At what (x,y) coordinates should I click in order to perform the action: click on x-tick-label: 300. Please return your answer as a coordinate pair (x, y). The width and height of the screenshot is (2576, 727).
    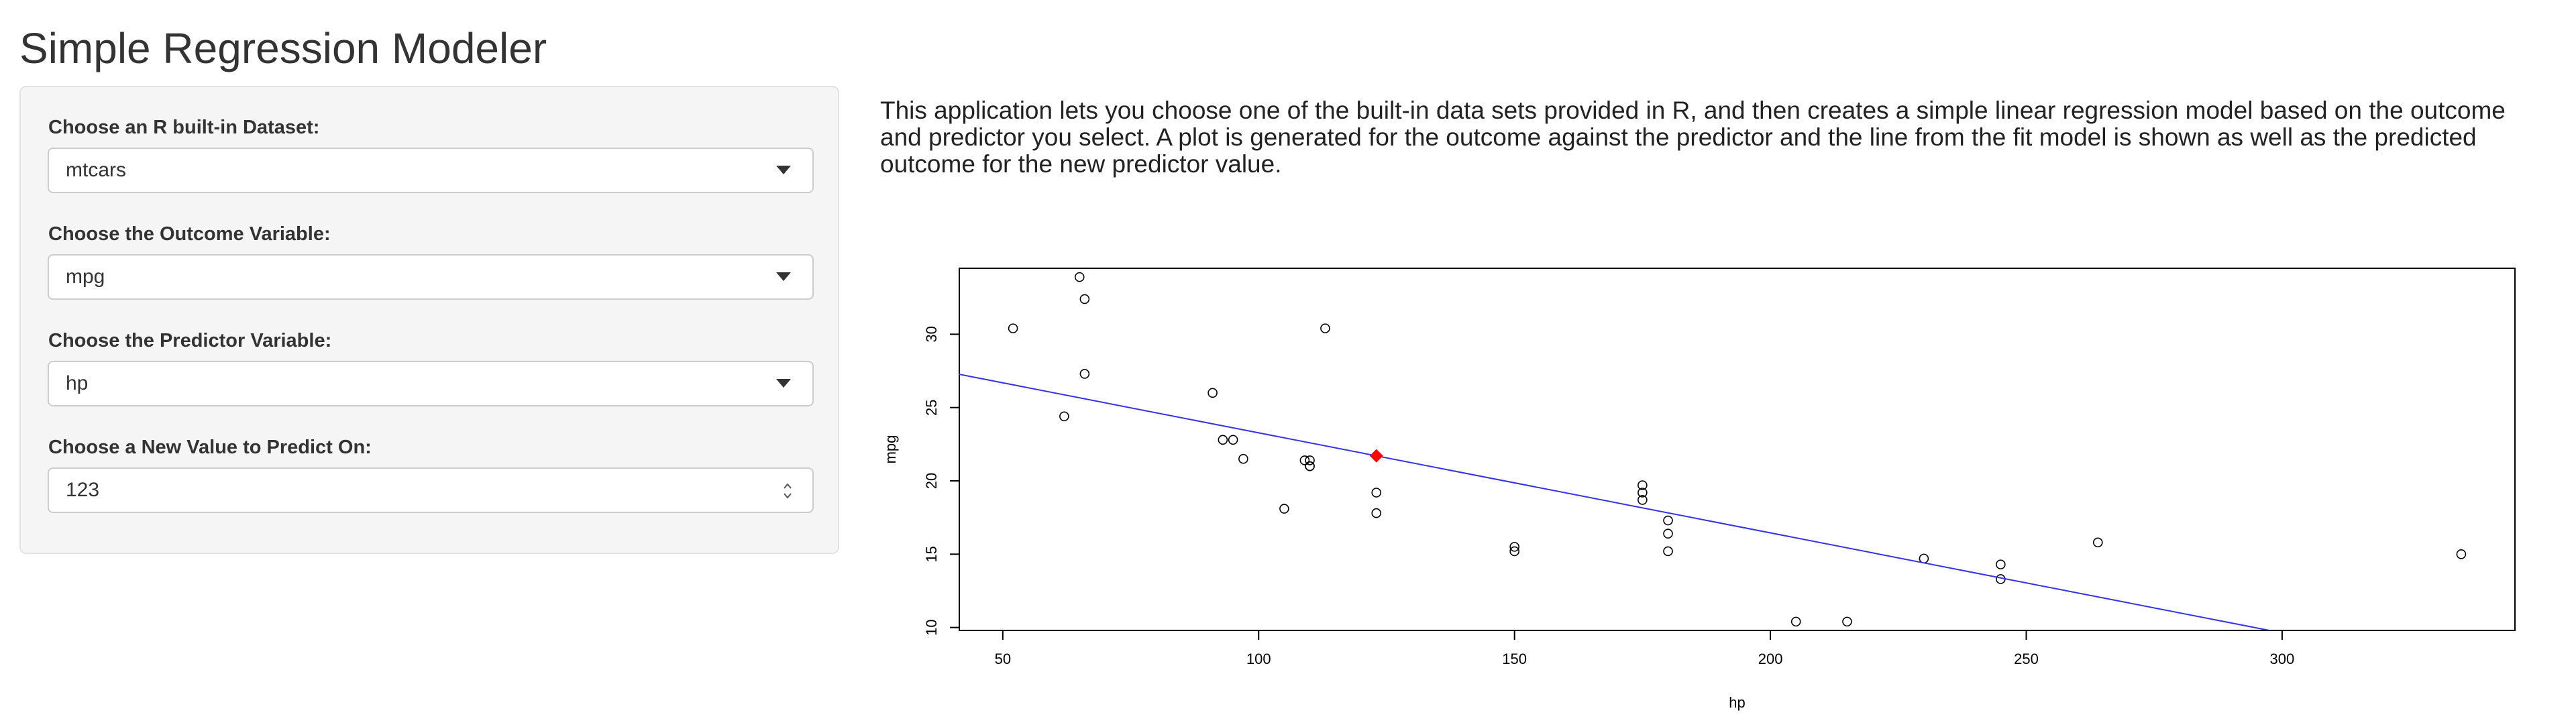
    Looking at the image, I should click on (2282, 659).